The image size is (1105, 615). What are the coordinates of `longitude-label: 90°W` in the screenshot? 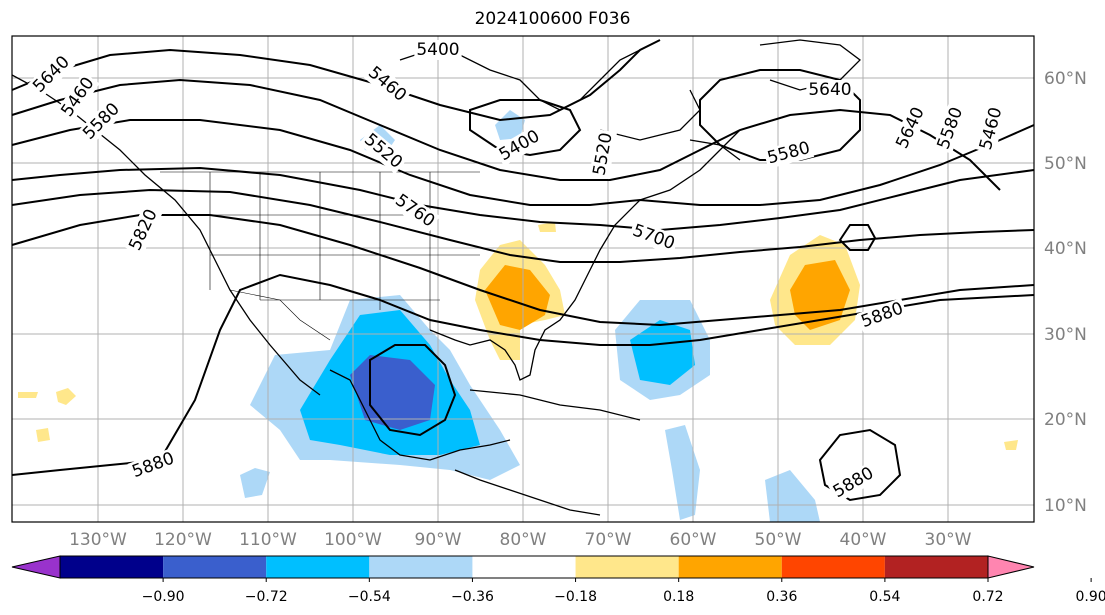 It's located at (438, 540).